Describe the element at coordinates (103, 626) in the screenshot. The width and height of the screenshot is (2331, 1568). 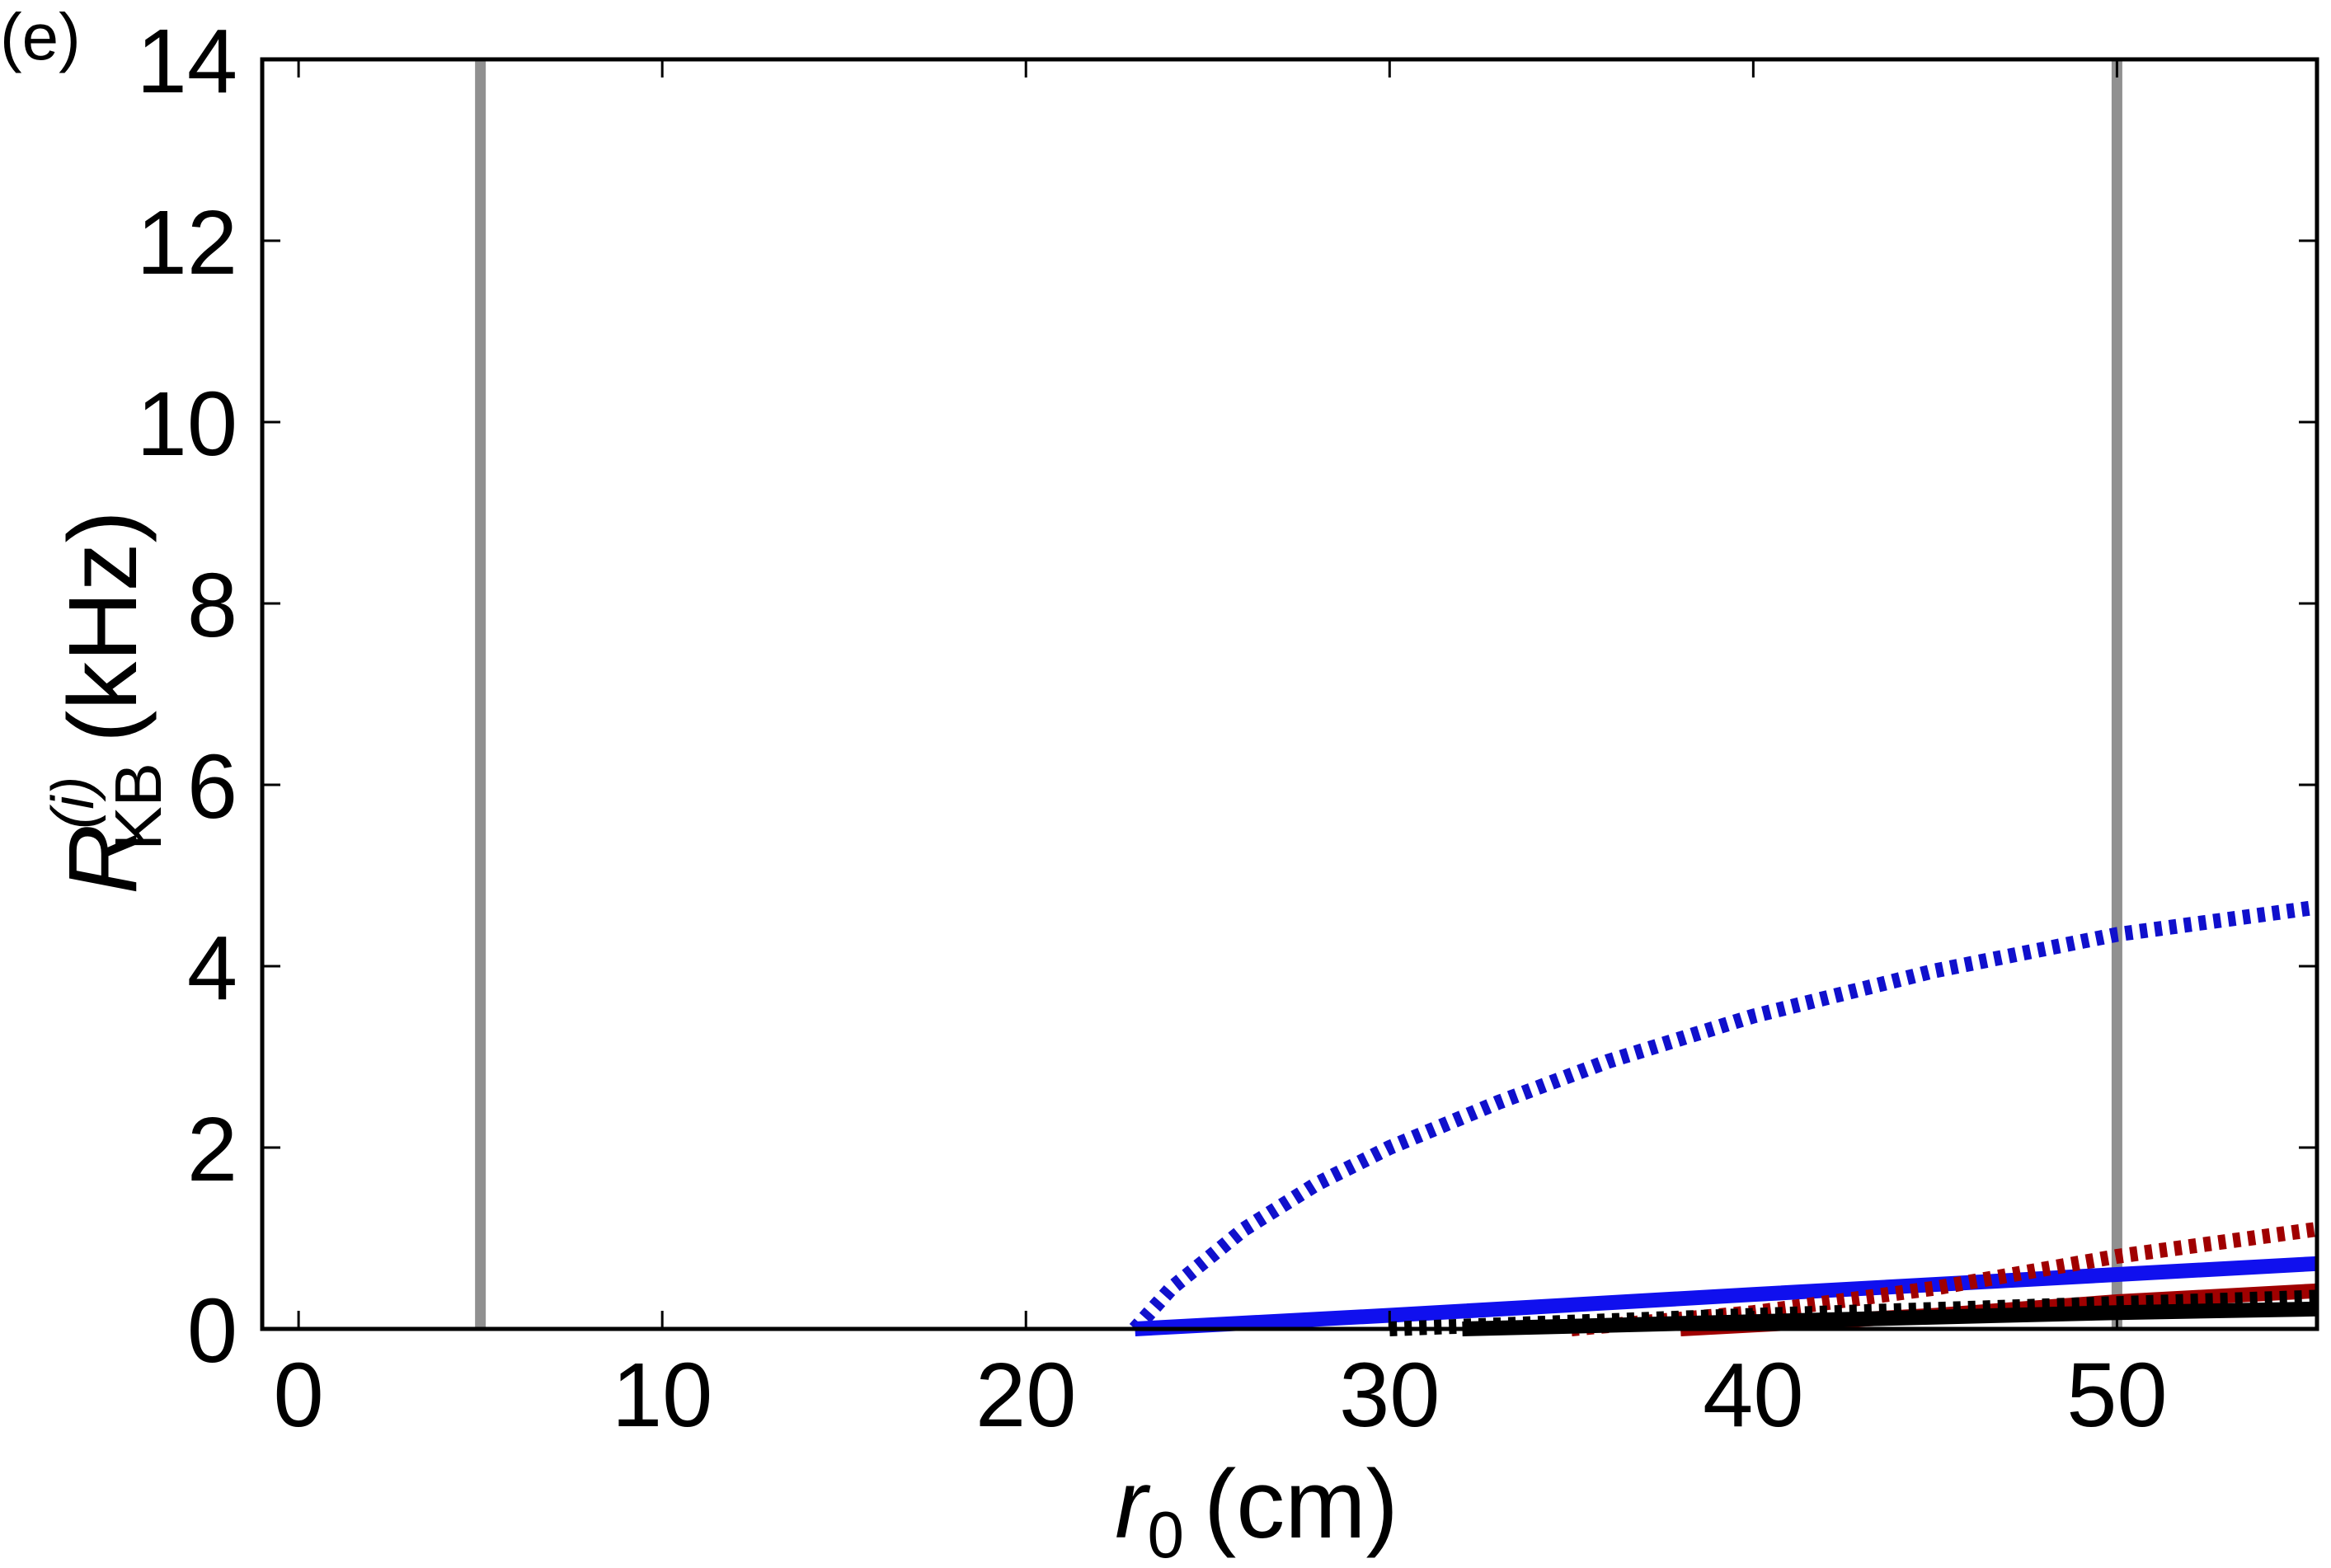
I see `y-axis-unit: (kHz)` at that location.